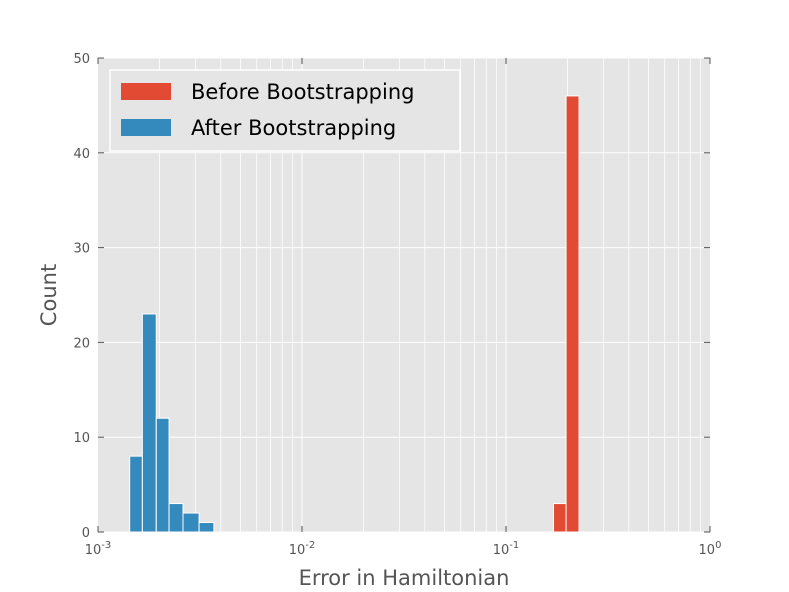 The width and height of the screenshot is (789, 592). Describe the element at coordinates (506, 549) in the screenshot. I see `x-tick-label: 10⁻¹` at that location.